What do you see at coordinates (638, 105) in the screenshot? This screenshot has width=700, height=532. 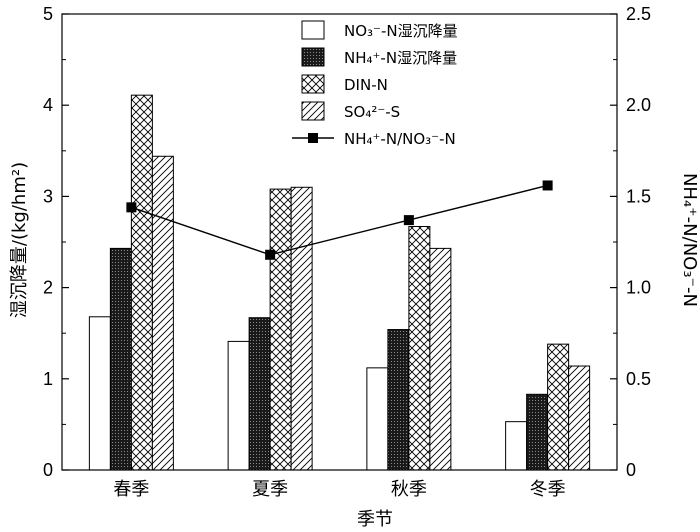 I see `y2-tick-label: 2.0` at bounding box center [638, 105].